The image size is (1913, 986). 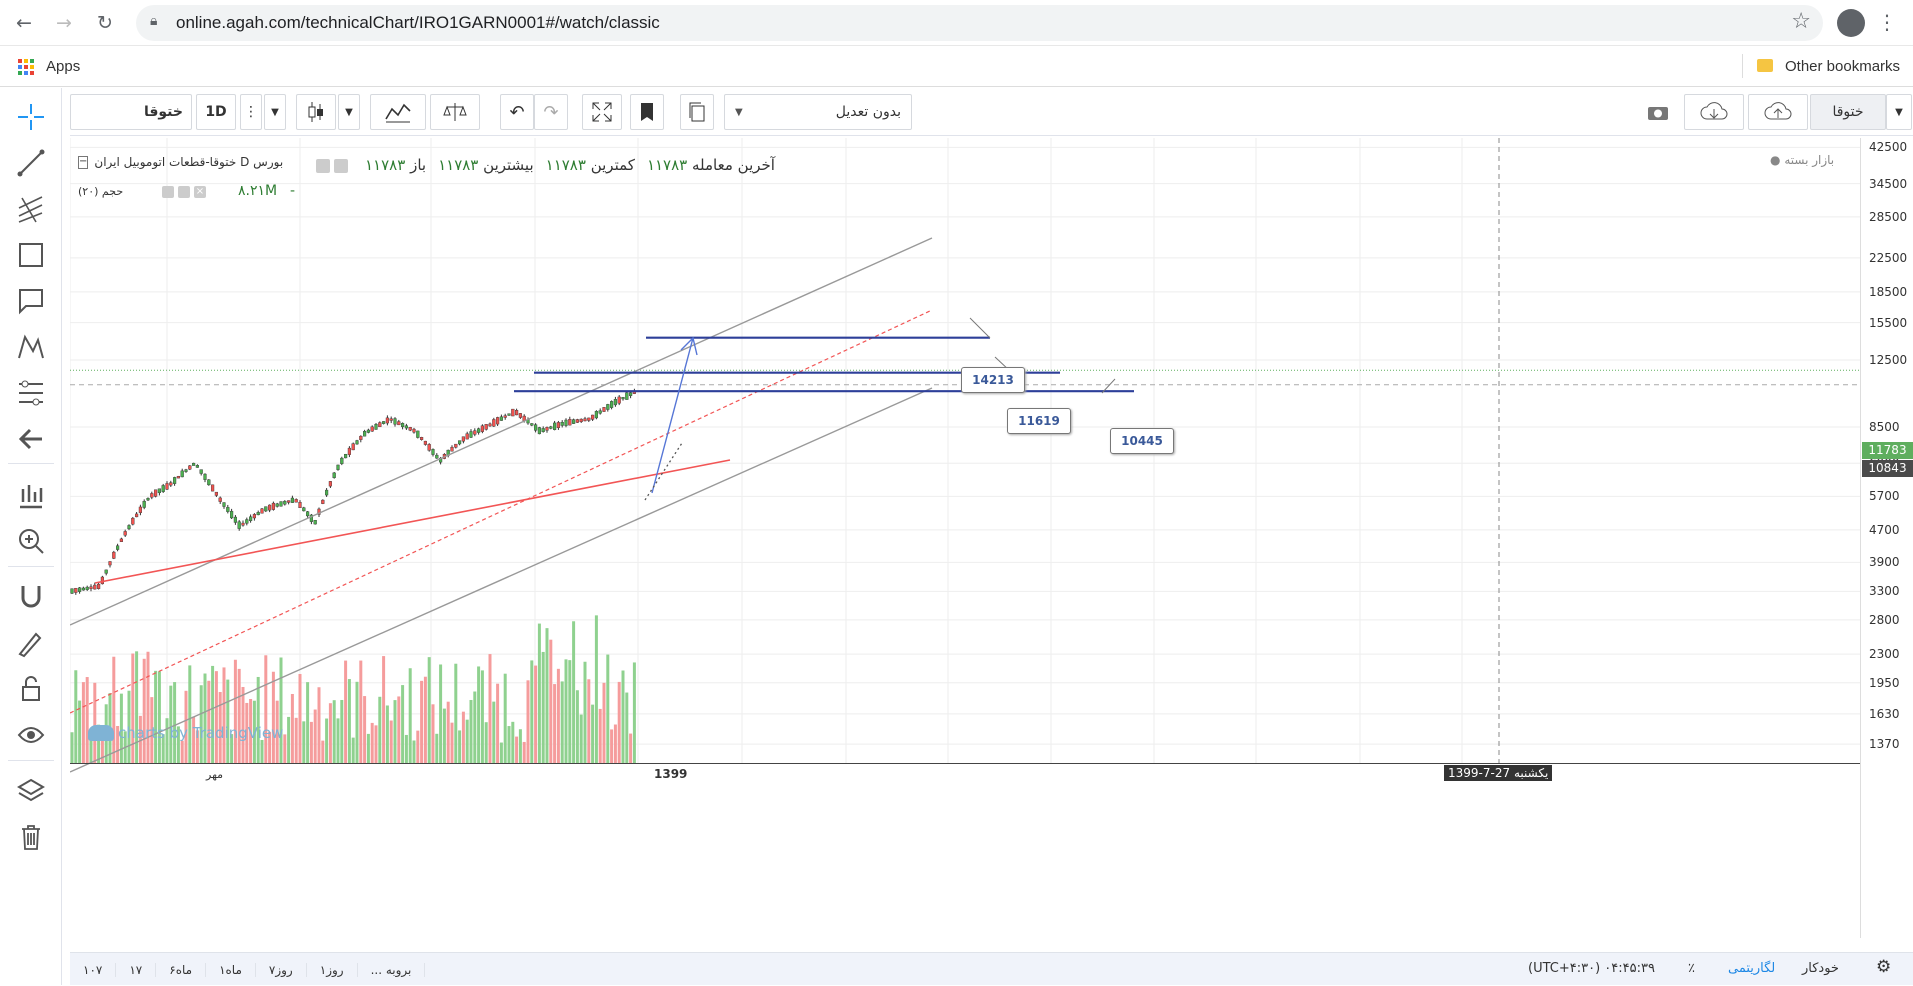 What do you see at coordinates (31, 209) in the screenshot?
I see `pitchfork-icon` at bounding box center [31, 209].